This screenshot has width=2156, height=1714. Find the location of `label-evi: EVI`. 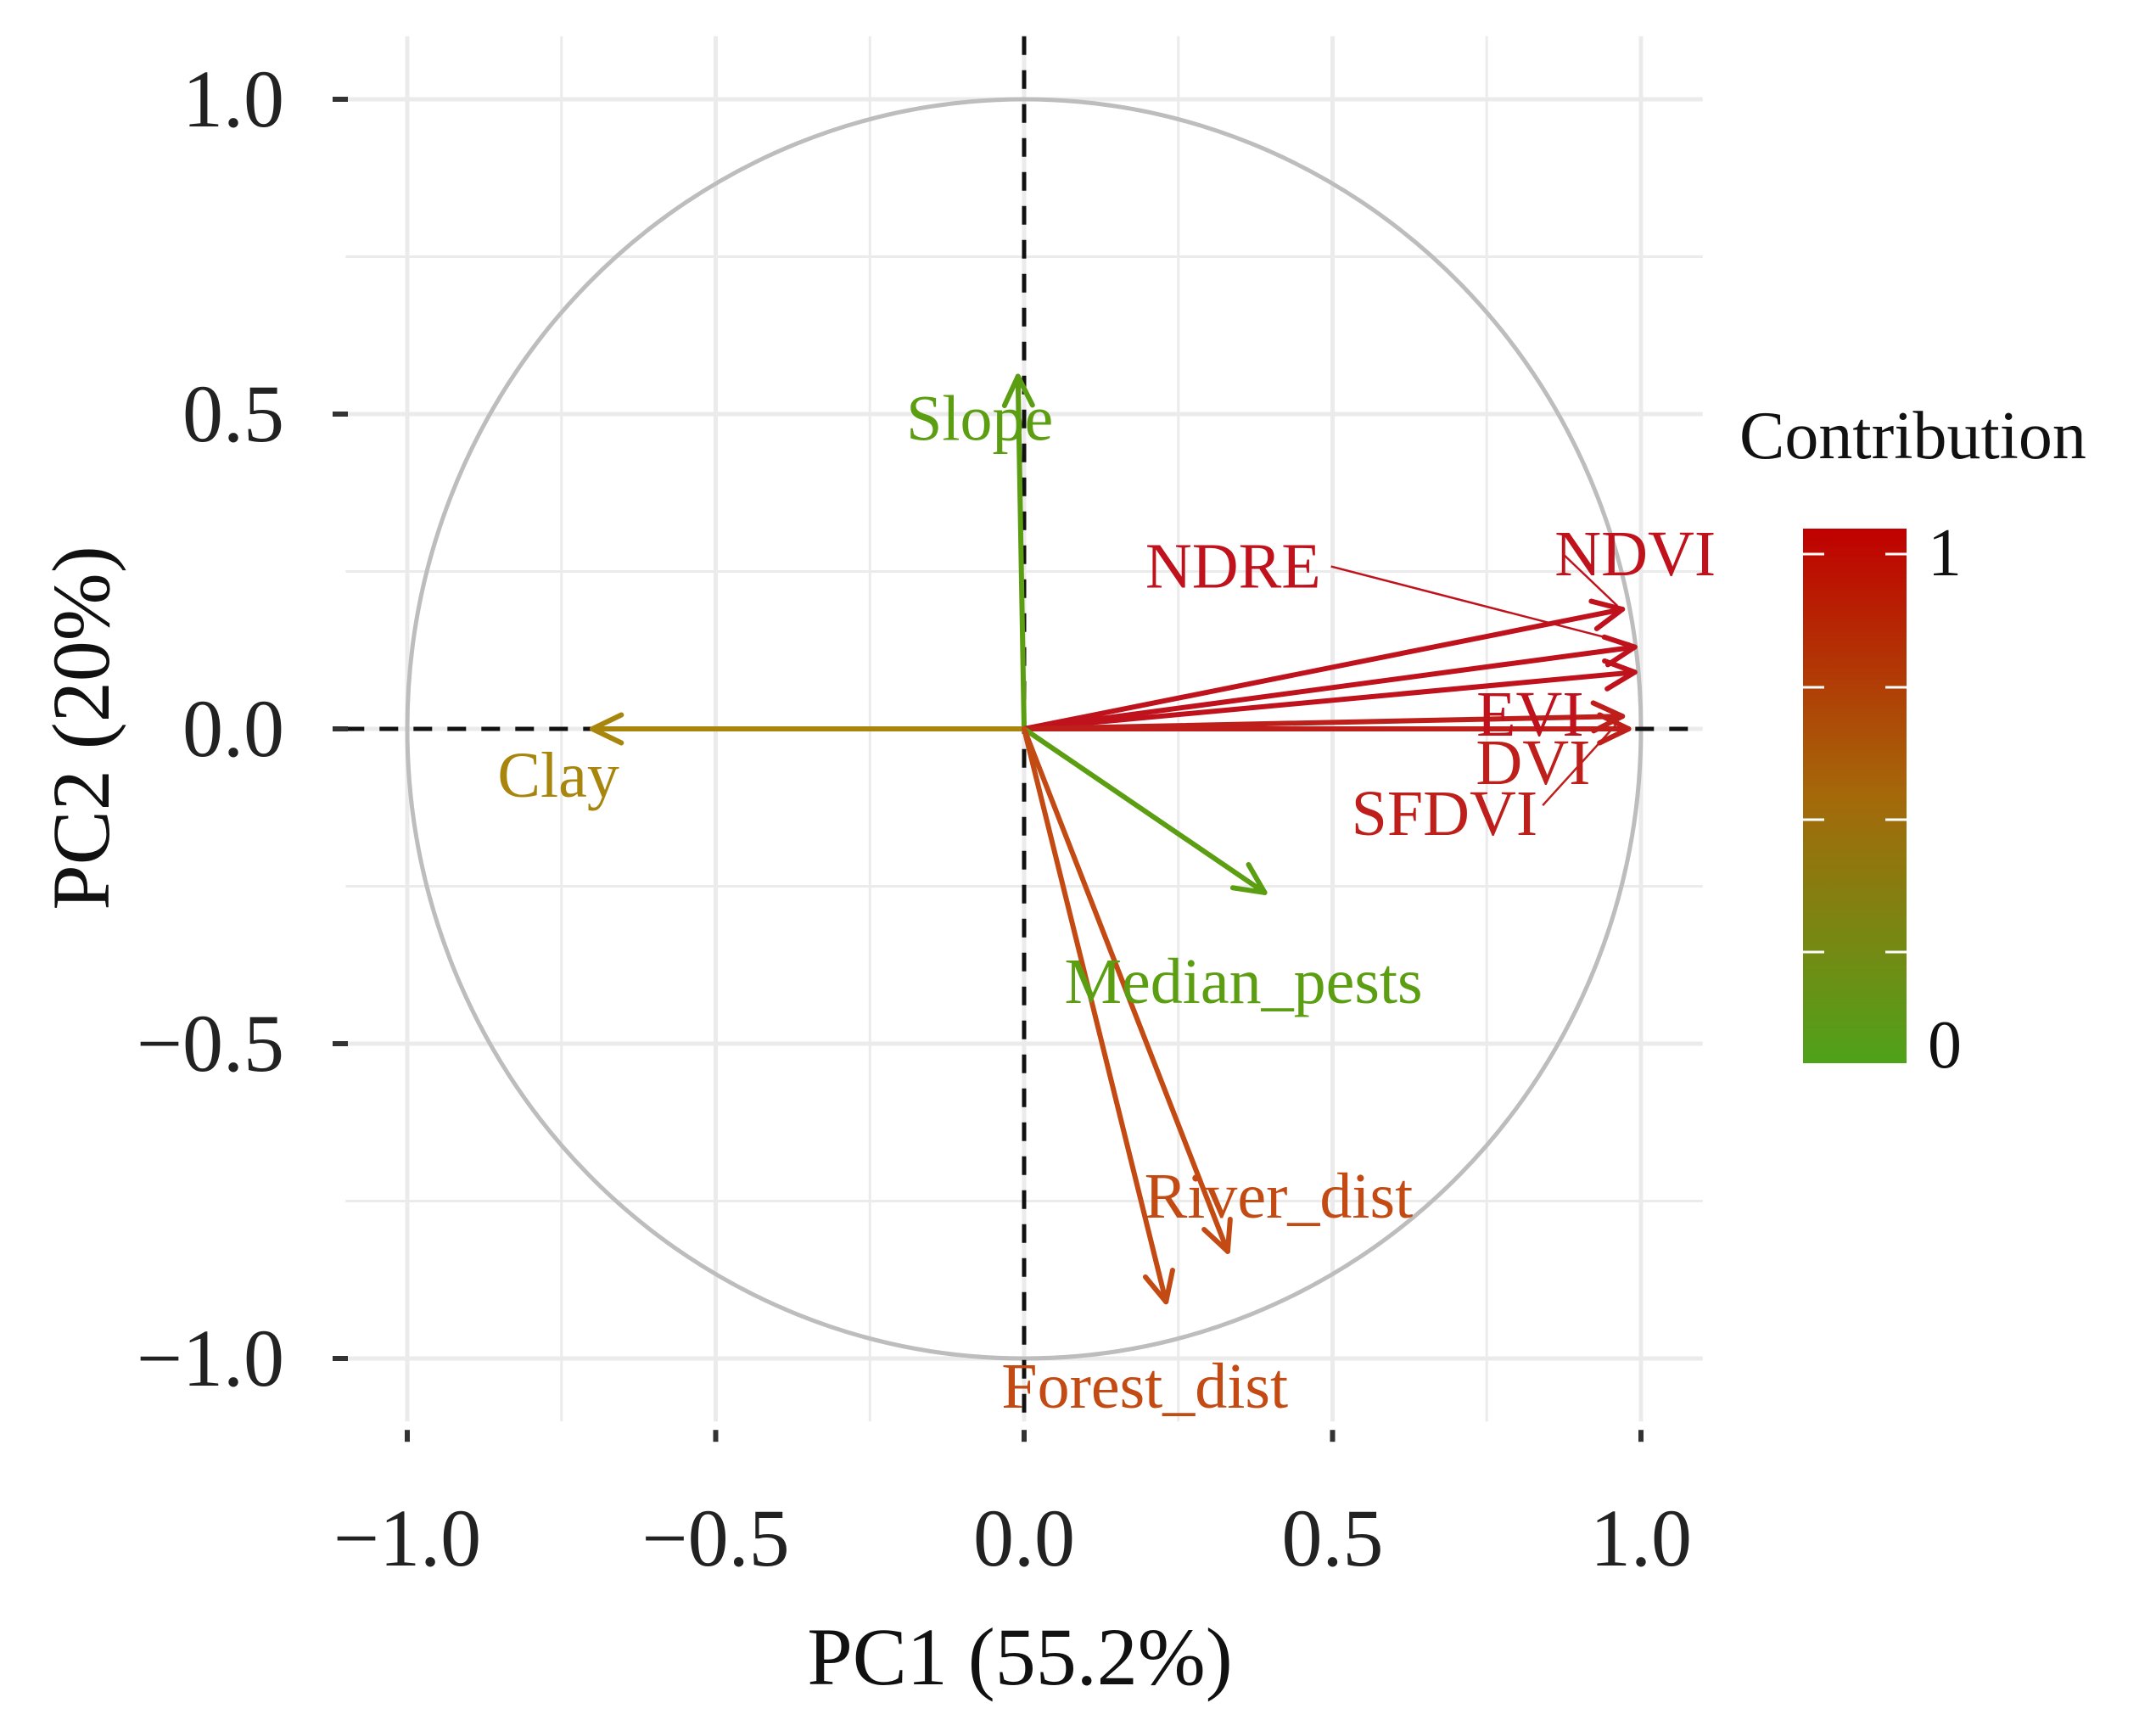

label-evi: EVI is located at coordinates (1530, 714).